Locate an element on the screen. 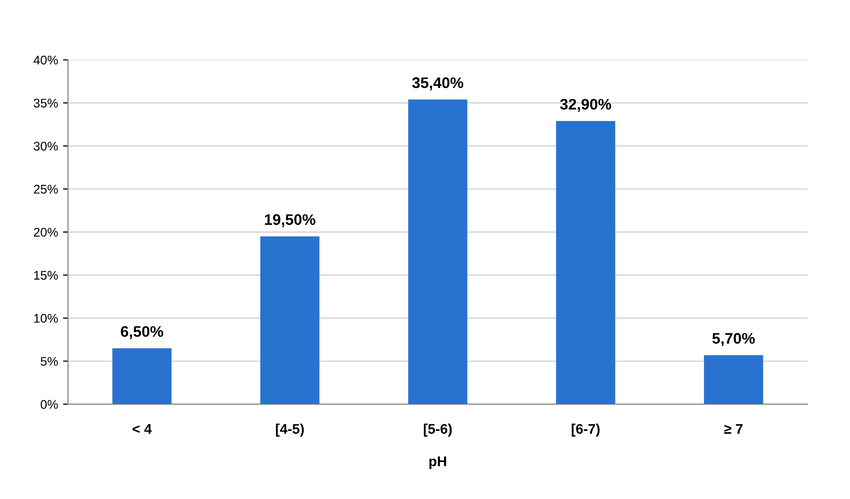  data-label: 19,50% is located at coordinates (290, 221).